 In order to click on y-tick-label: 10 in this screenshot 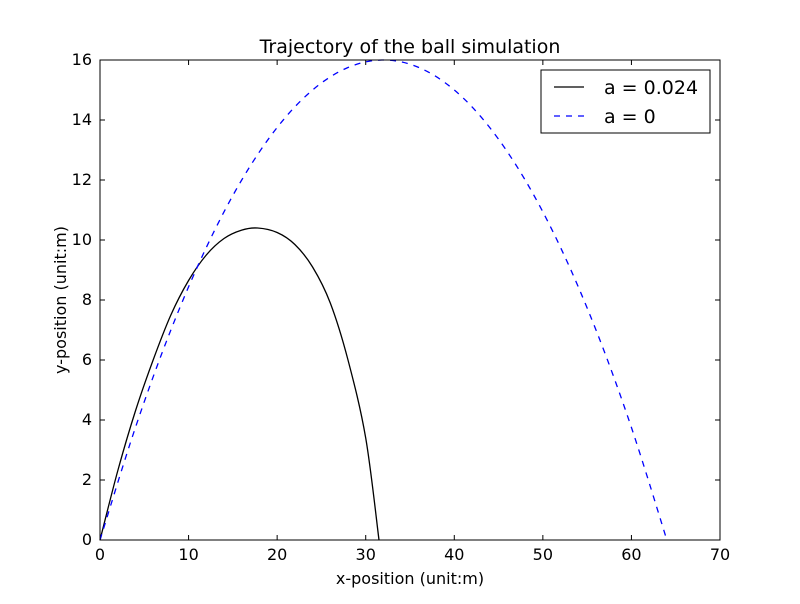, I will do `click(82, 239)`.